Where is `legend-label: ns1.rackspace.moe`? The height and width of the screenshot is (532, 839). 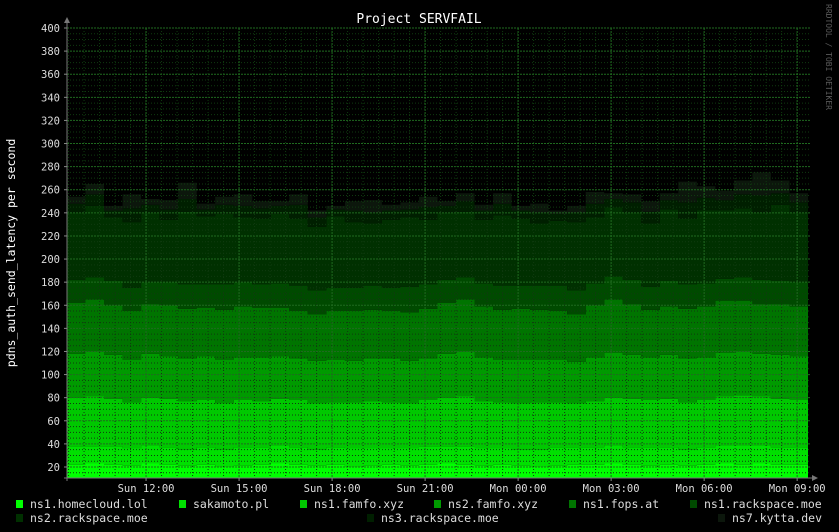
legend-label: ns1.rackspace.moe is located at coordinates (763, 504).